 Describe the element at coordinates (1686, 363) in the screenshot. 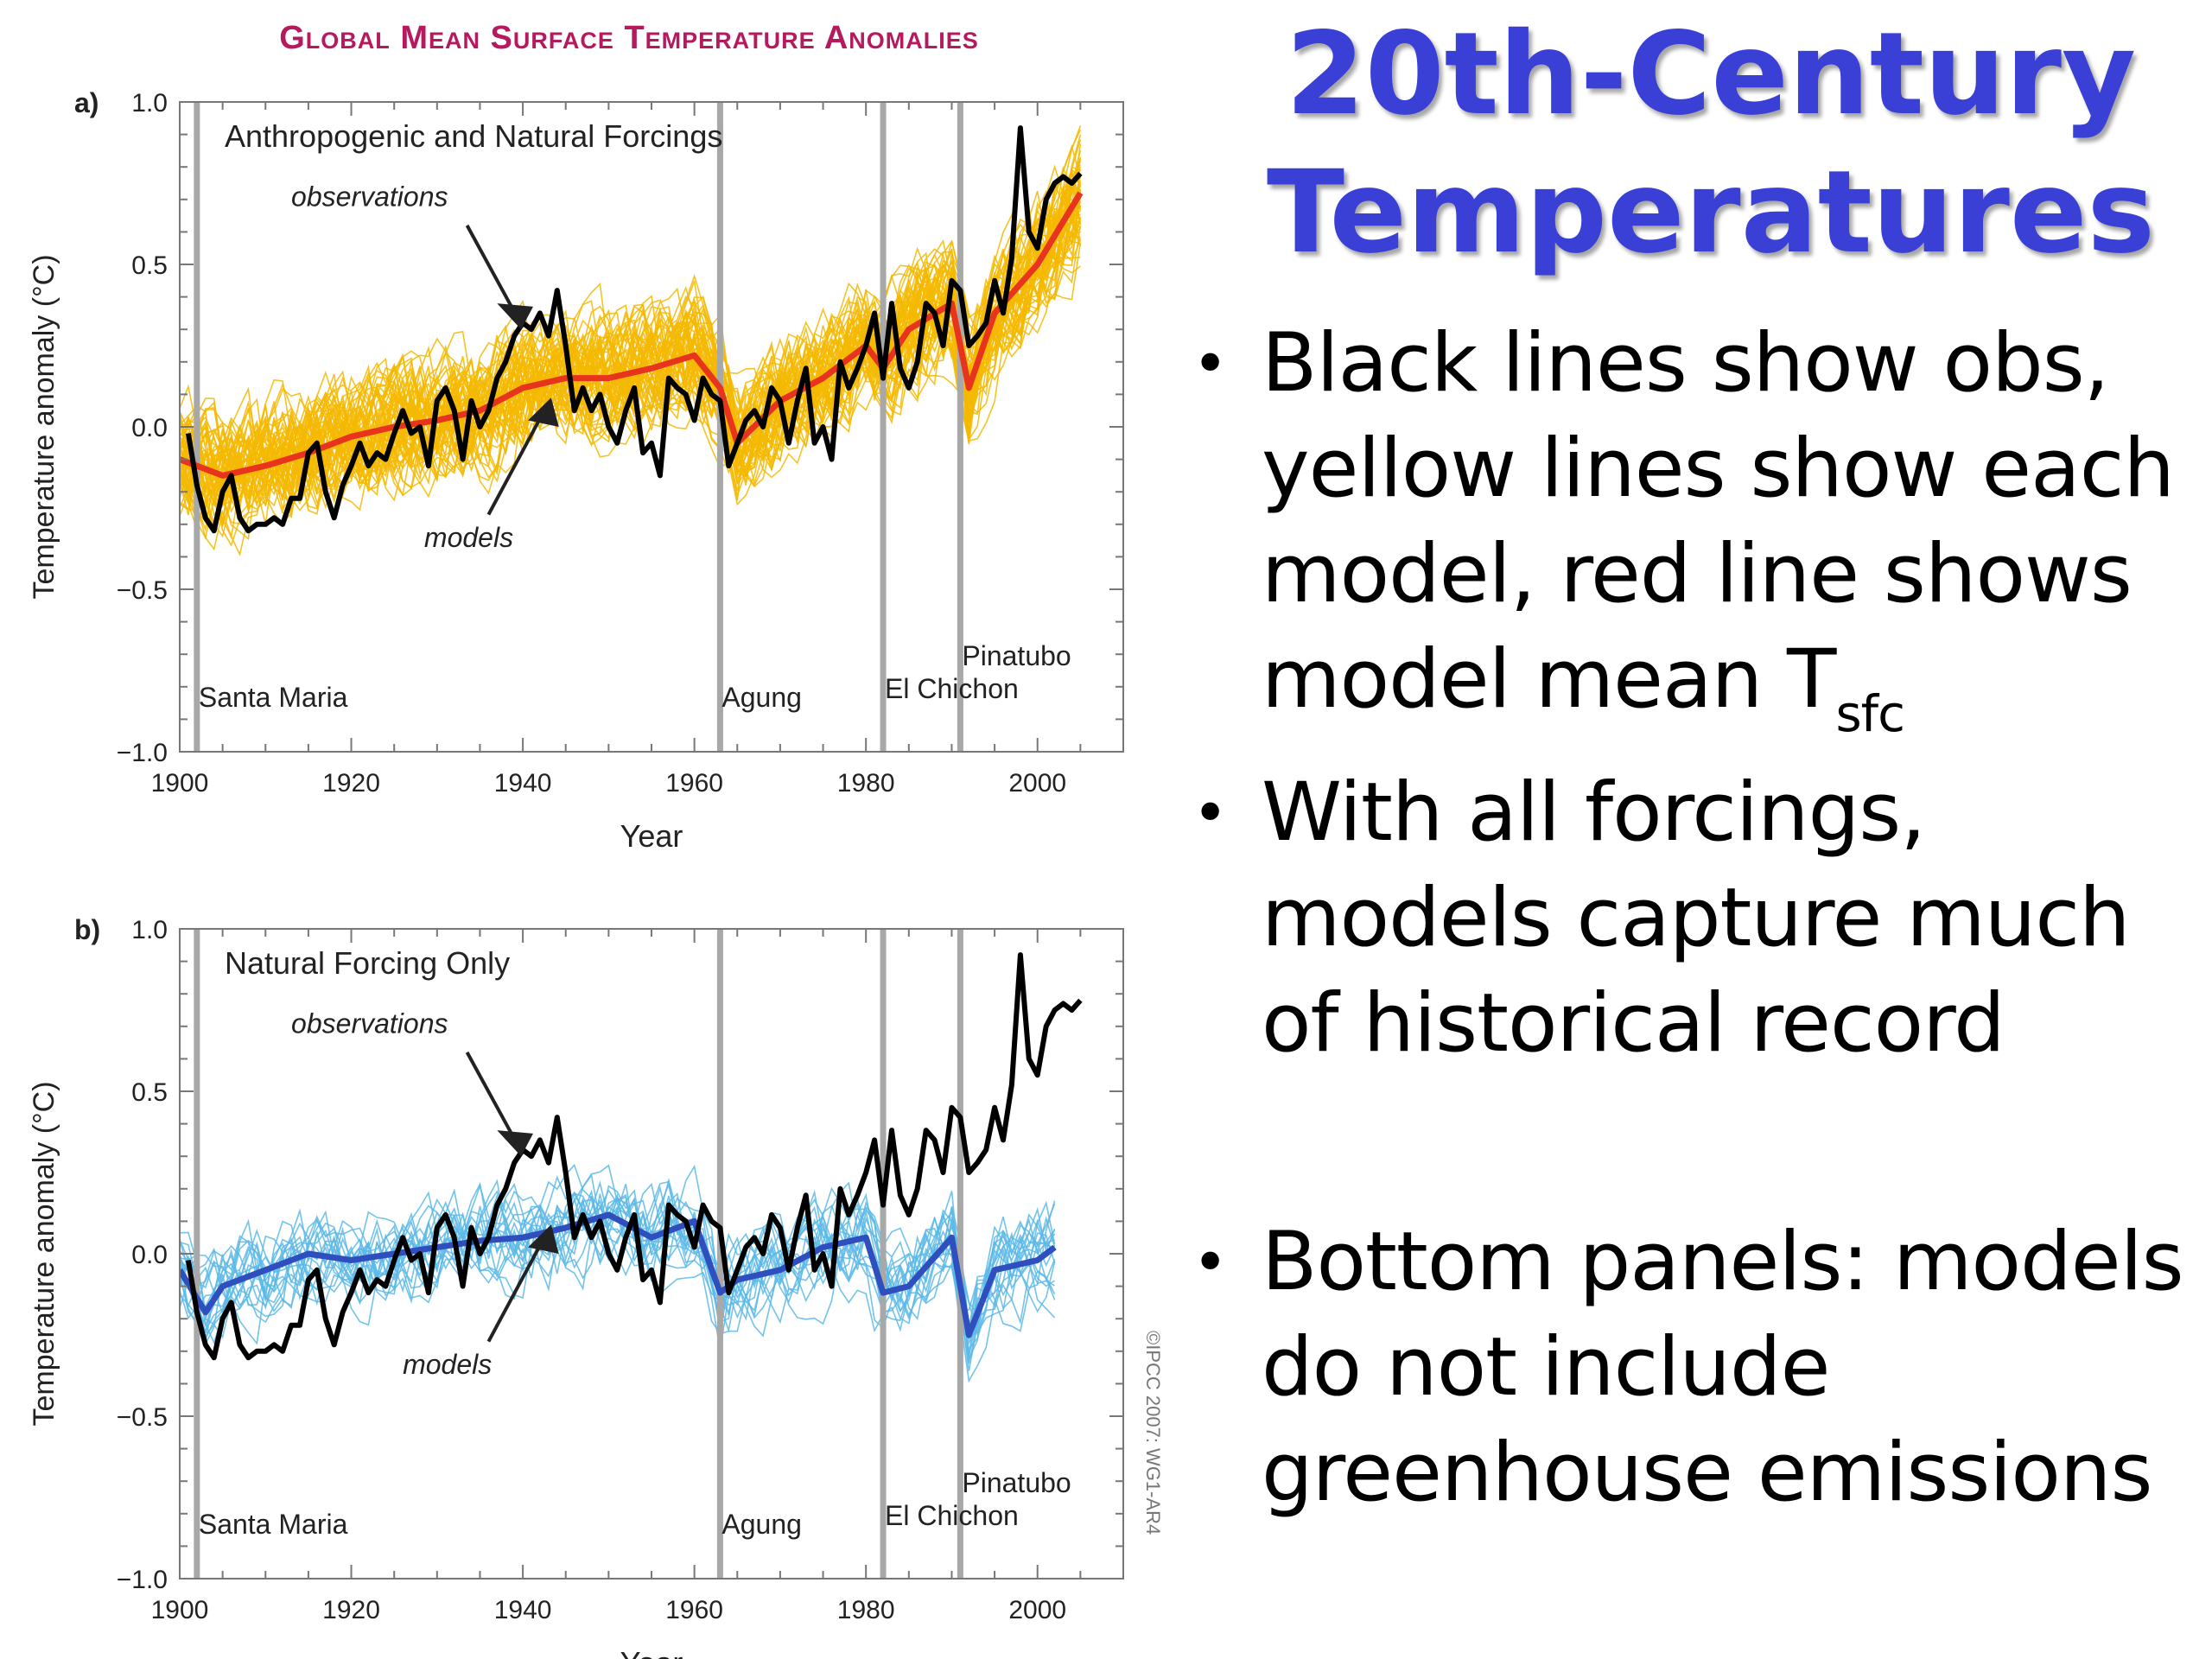

I see `bullet-1-line-1: Black lines show obs,` at that location.